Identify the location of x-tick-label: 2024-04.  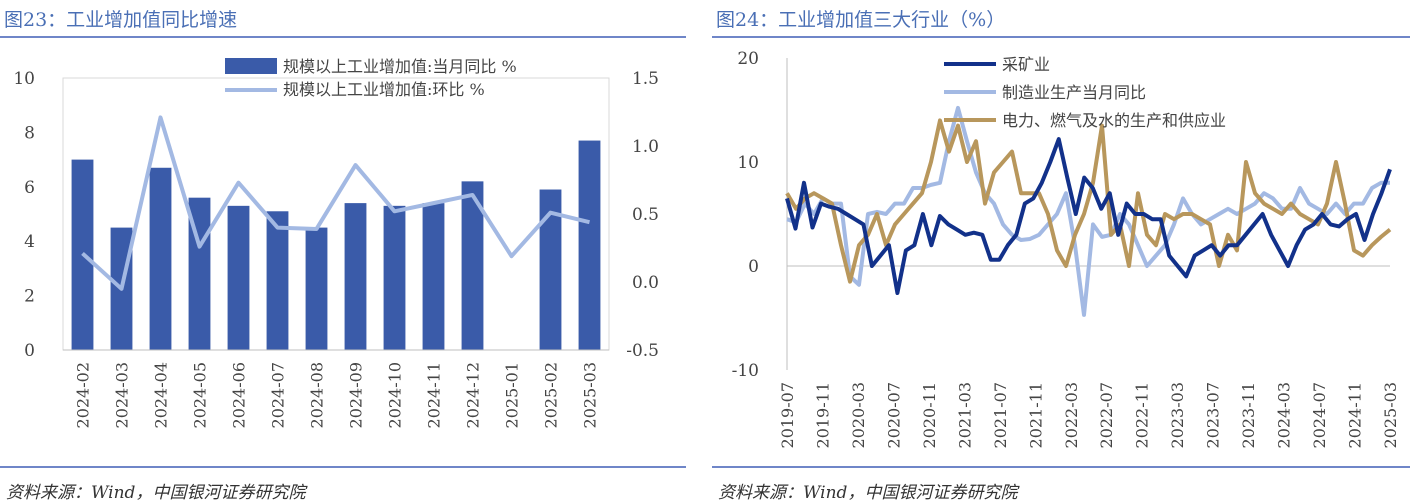
(161, 395).